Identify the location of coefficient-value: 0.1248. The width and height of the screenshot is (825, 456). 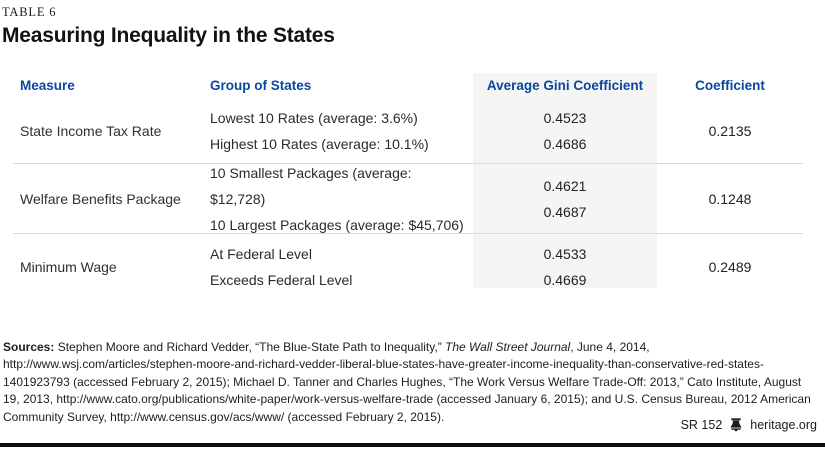
(730, 198).